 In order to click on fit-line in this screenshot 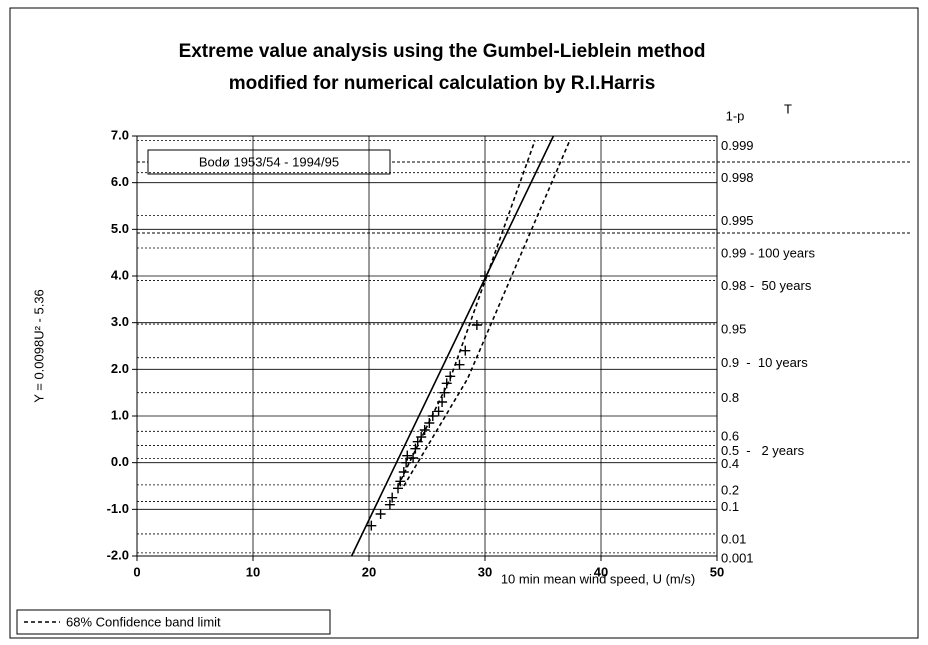, I will do `click(452, 346)`.